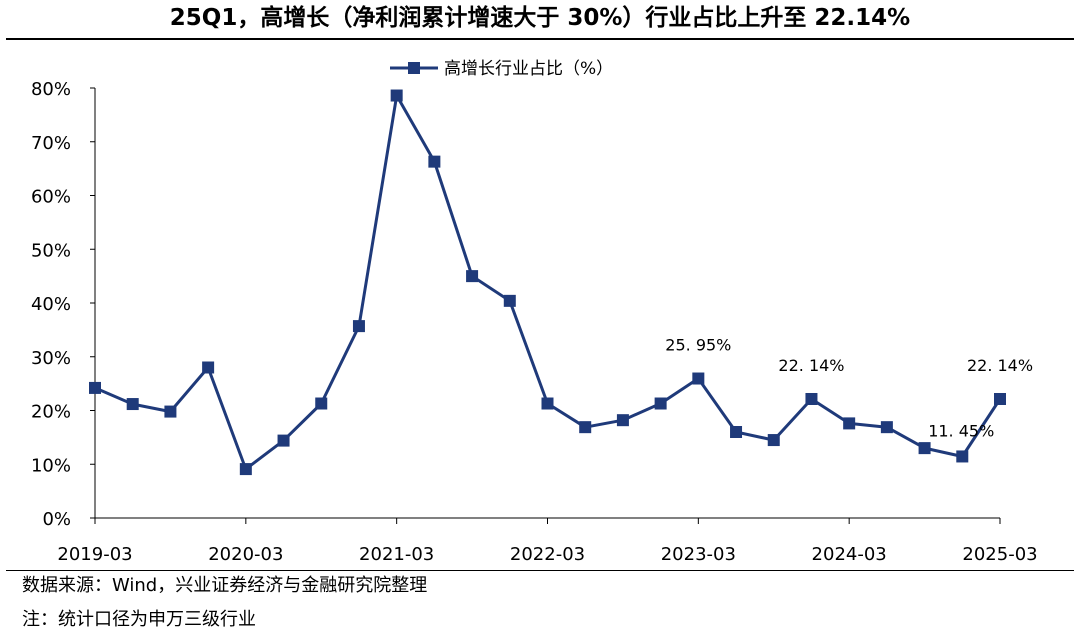  What do you see at coordinates (528, 69) in the screenshot?
I see `legend-label: 高增长行业占比（%）` at bounding box center [528, 69].